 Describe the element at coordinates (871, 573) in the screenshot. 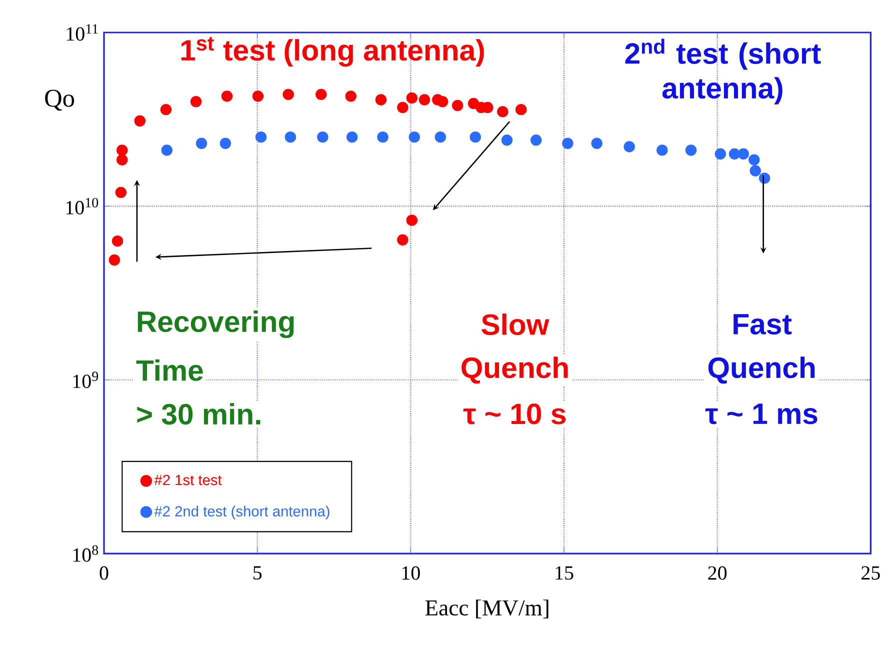

I see `x-tick-label: 25` at that location.